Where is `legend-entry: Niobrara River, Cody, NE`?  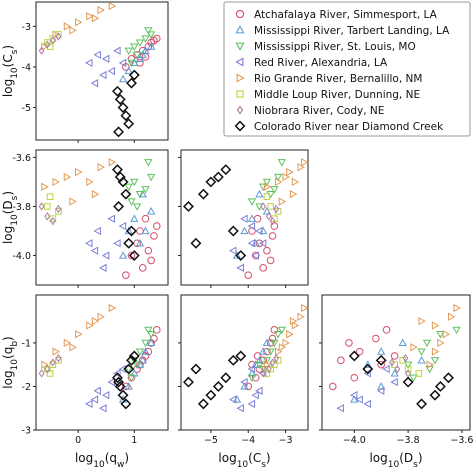 legend-entry: Niobrara River, Cody, NE is located at coordinates (310, 111).